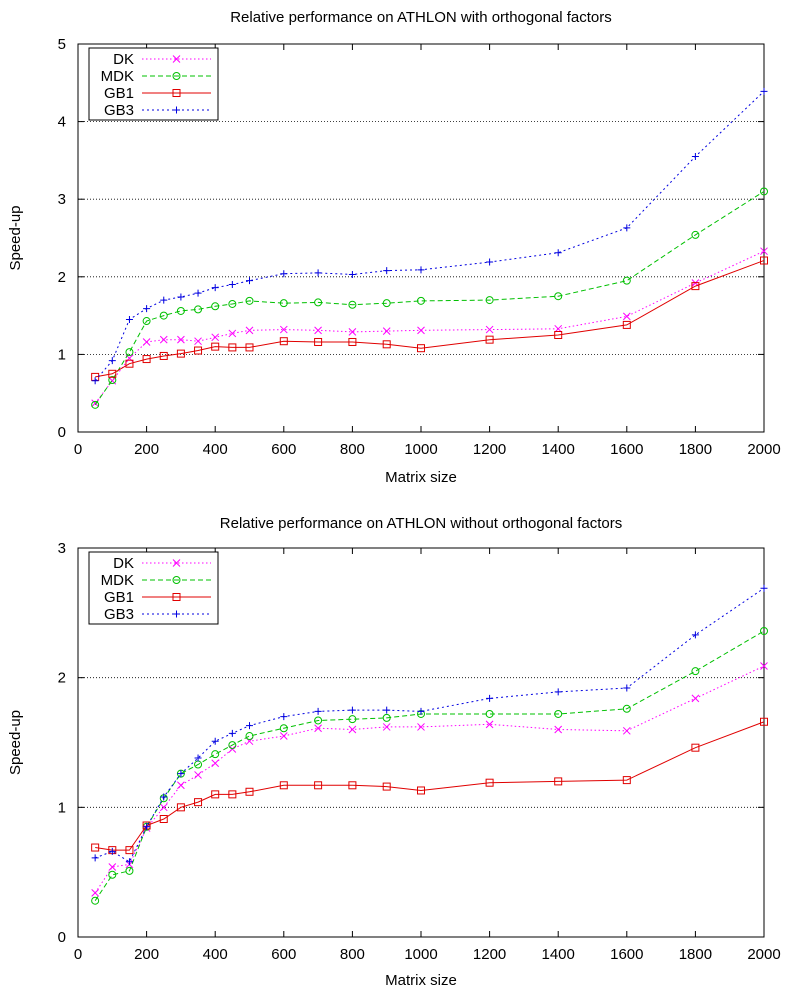  What do you see at coordinates (62, 807) in the screenshot?
I see `chart-1-y-tick-label: 1` at bounding box center [62, 807].